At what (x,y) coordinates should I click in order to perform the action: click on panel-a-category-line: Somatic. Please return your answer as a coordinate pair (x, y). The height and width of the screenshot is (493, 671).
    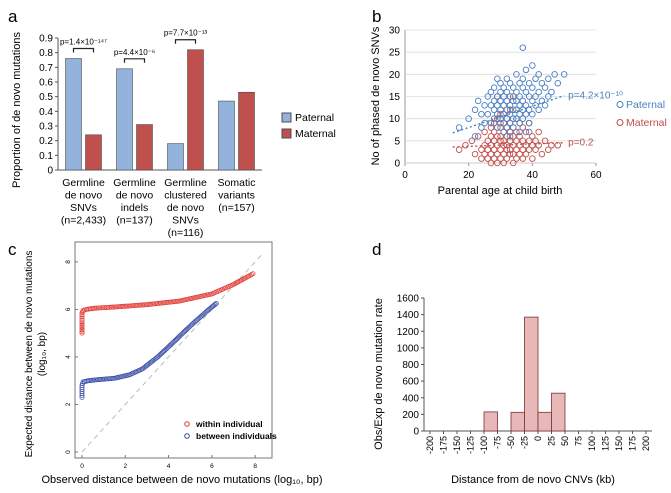
    Looking at the image, I should click on (237, 183).